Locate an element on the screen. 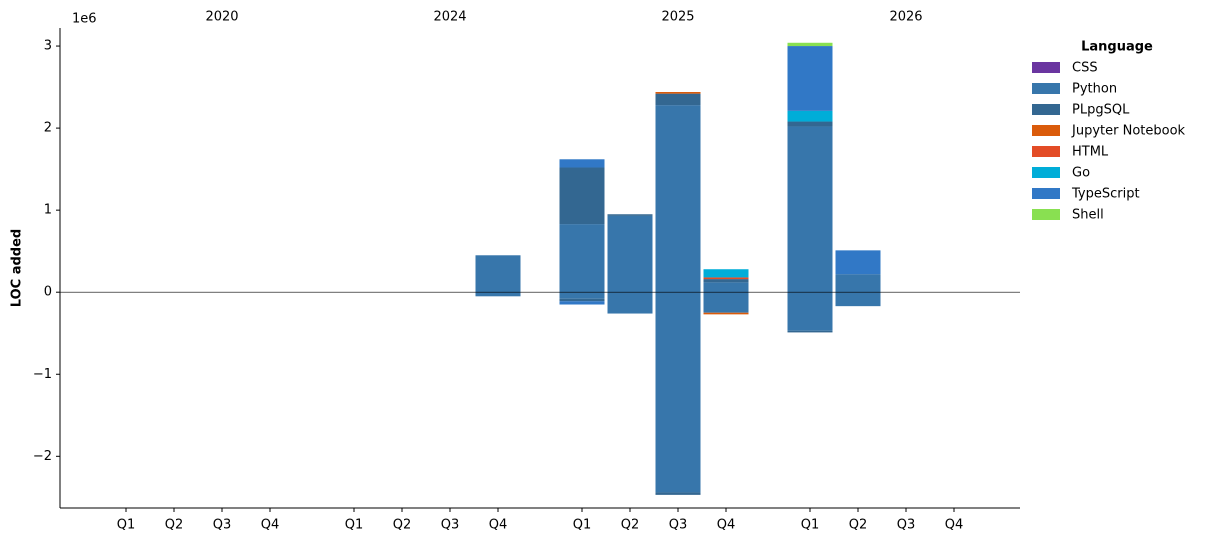 Image resolution: width=1207 pixels, height=542 pixels. legend-label: CSS is located at coordinates (1085, 68).